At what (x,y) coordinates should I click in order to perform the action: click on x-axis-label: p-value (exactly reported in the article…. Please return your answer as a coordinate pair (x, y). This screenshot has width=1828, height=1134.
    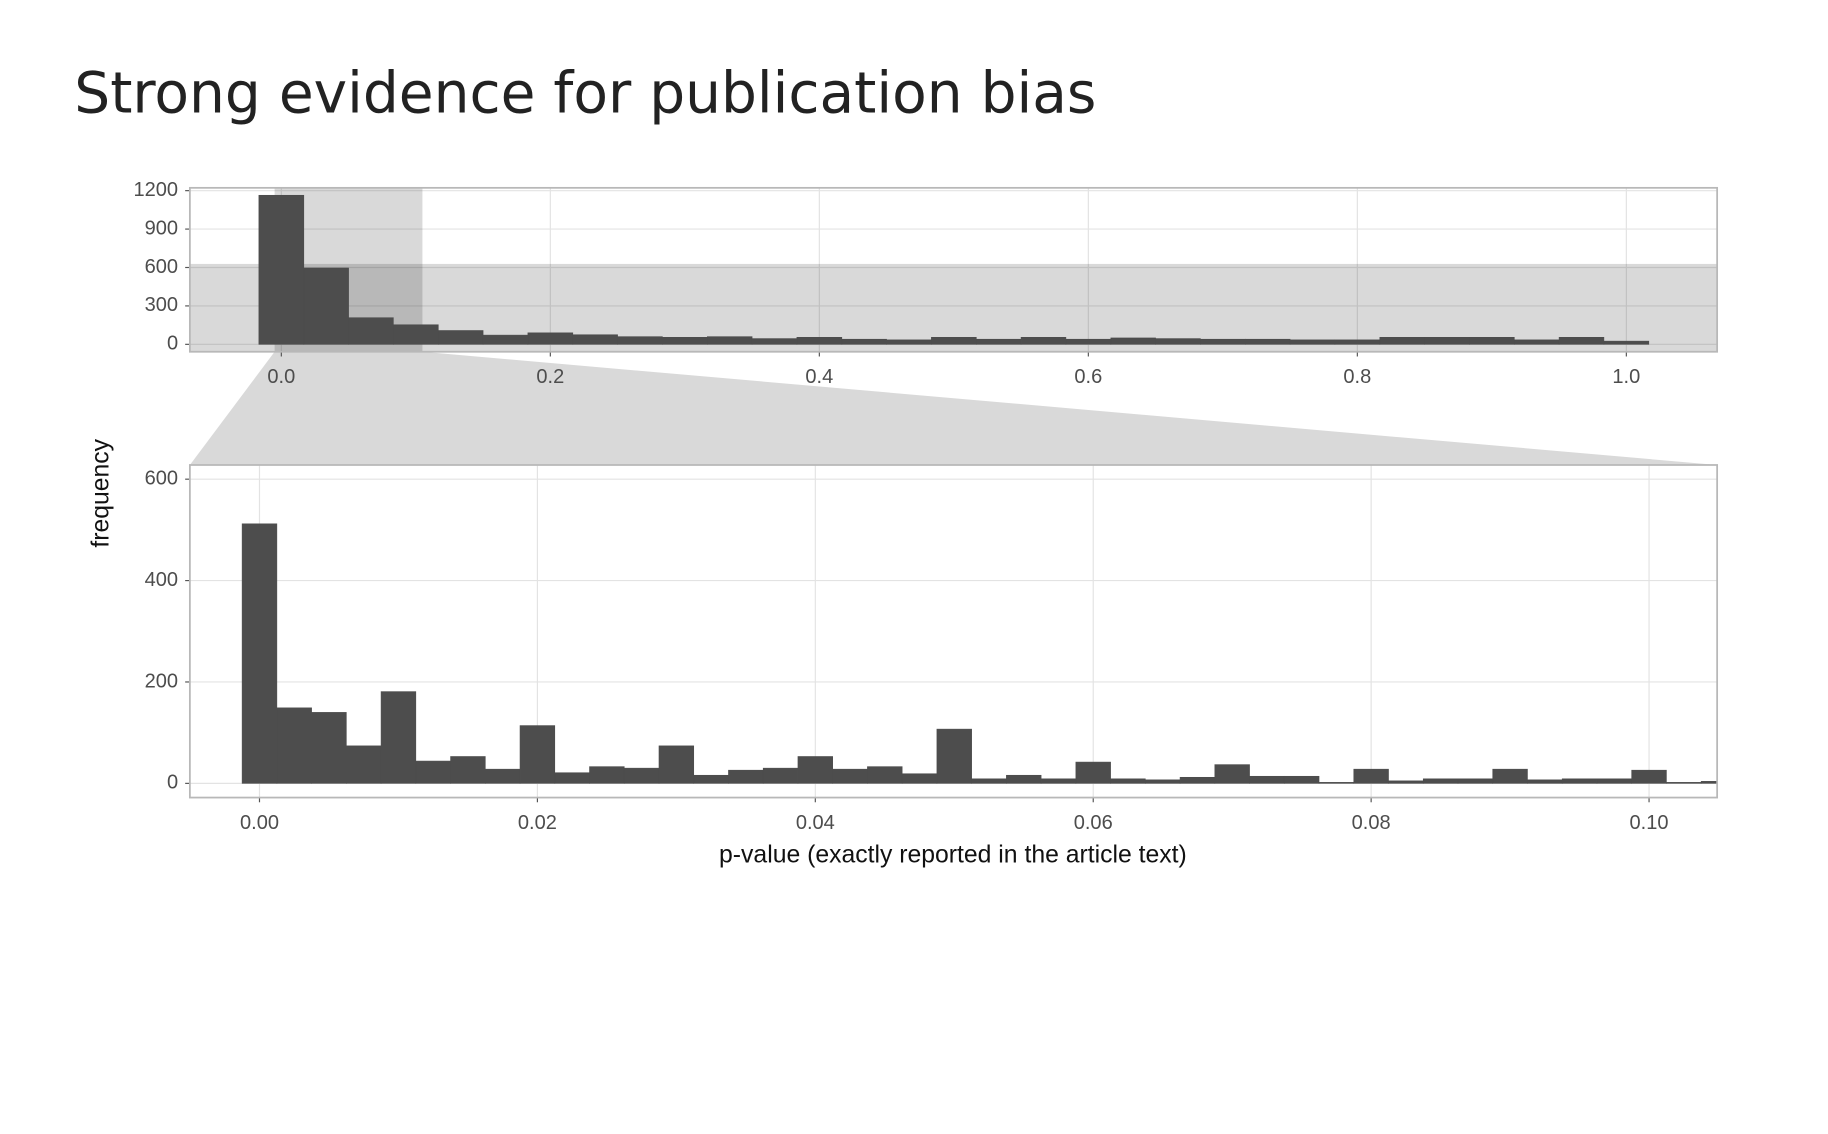
    Looking at the image, I should click on (953, 854).